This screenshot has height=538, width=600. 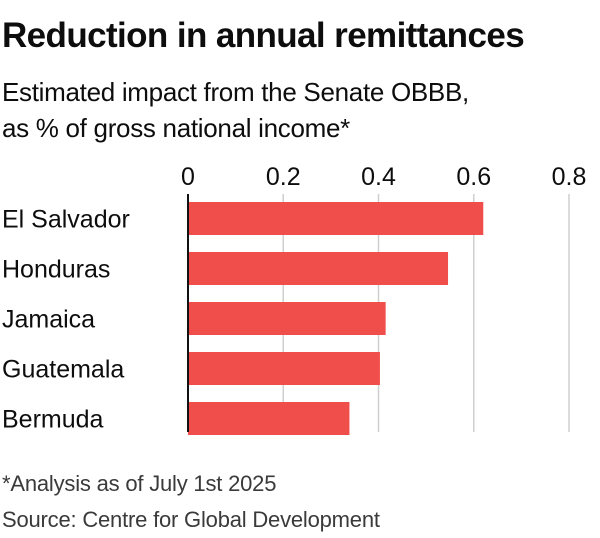 I want to click on x-tick-label-0: 0, so click(x=188, y=177).